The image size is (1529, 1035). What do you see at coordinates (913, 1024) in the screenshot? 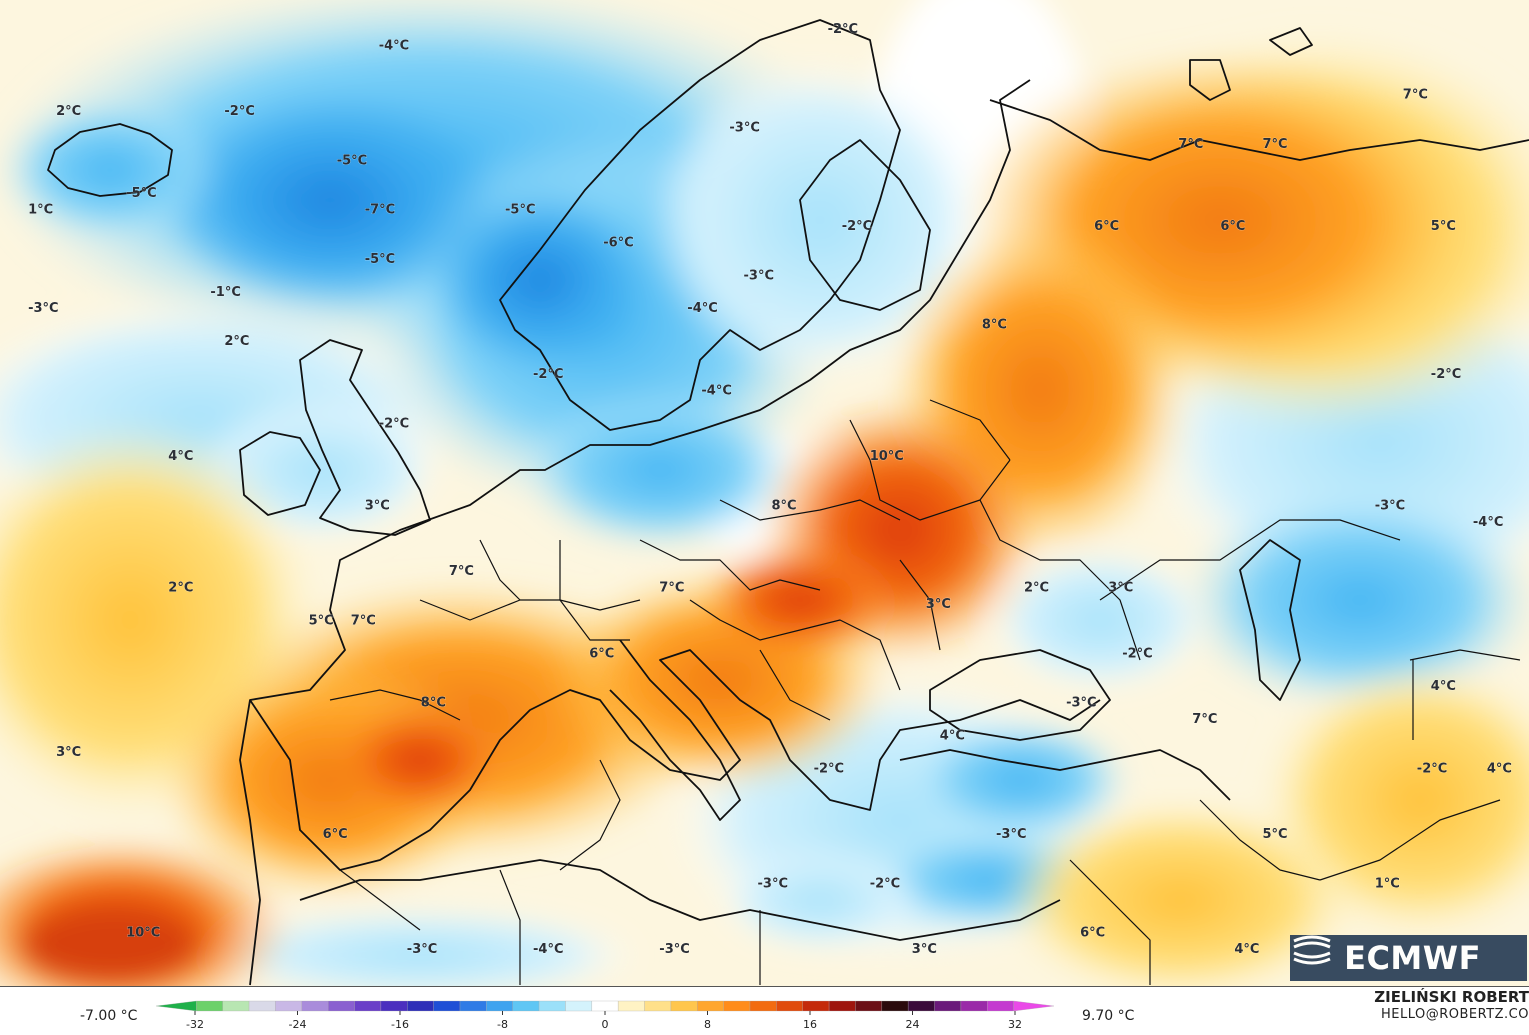
I see `scale-tick-label: 24` at bounding box center [913, 1024].